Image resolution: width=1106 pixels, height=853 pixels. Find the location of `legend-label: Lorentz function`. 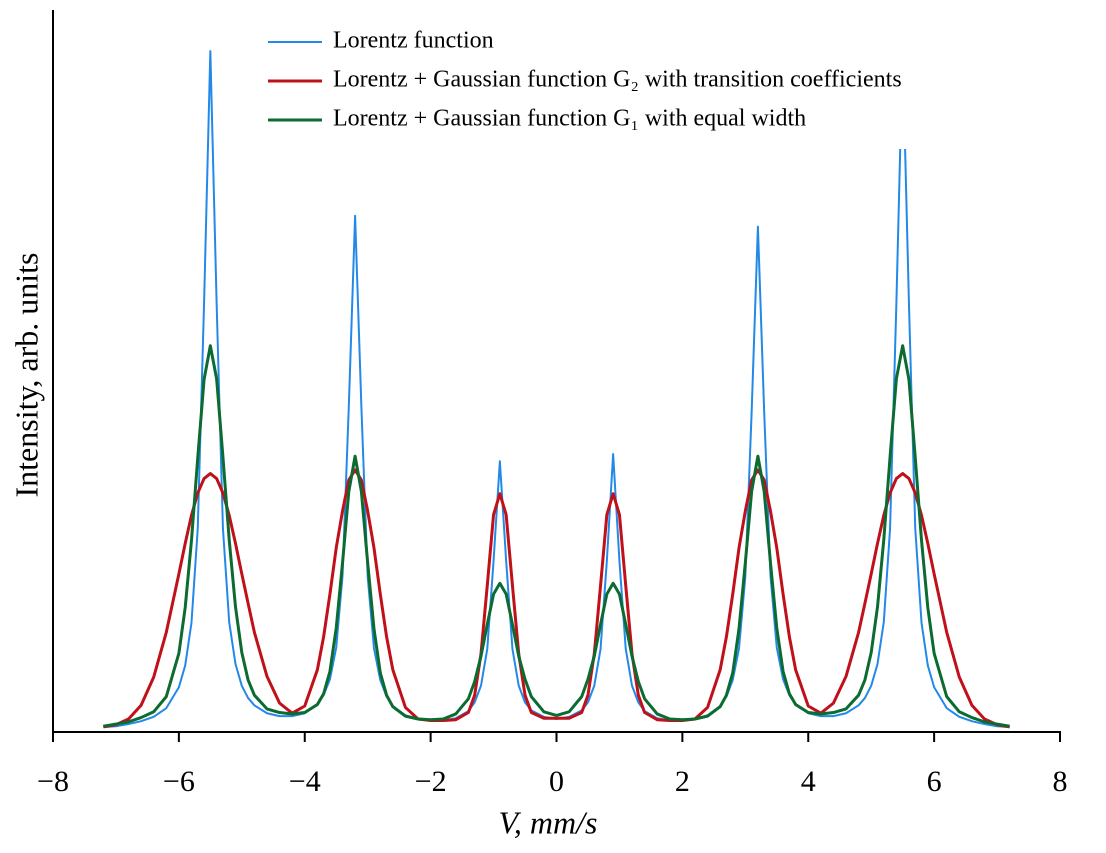

legend-label: Lorentz function is located at coordinates (413, 41).